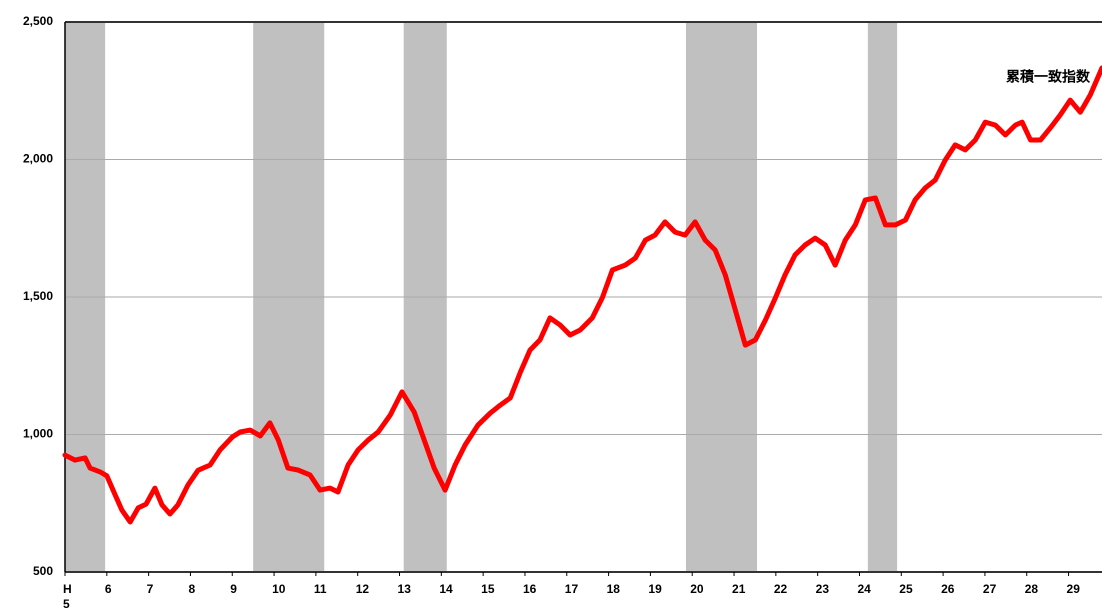  What do you see at coordinates (948, 589) in the screenshot?
I see `x-tick-label: 26` at bounding box center [948, 589].